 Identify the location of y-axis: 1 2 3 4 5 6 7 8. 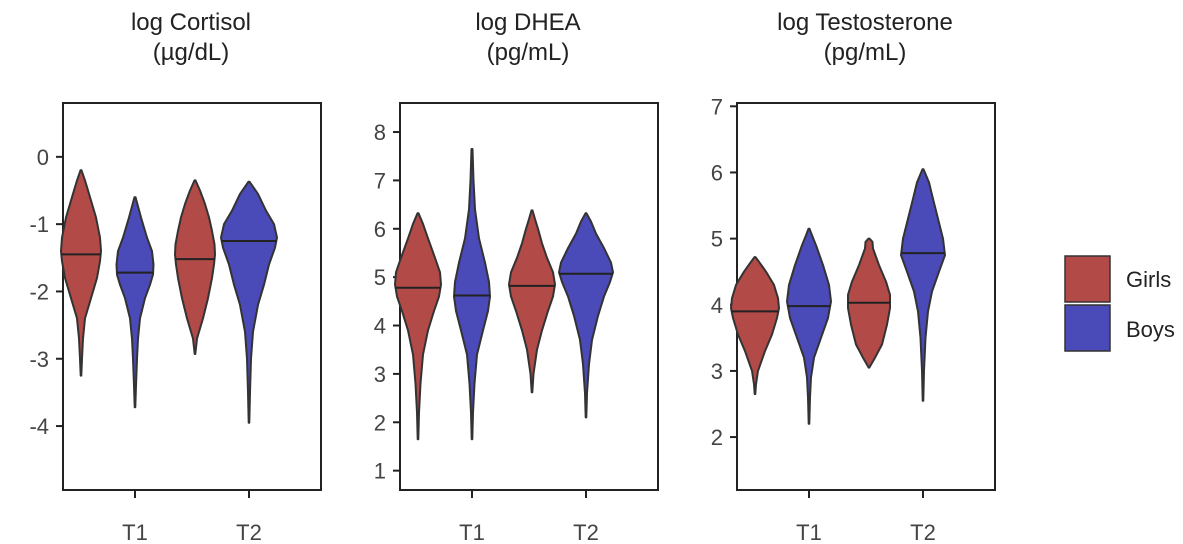
(387, 302).